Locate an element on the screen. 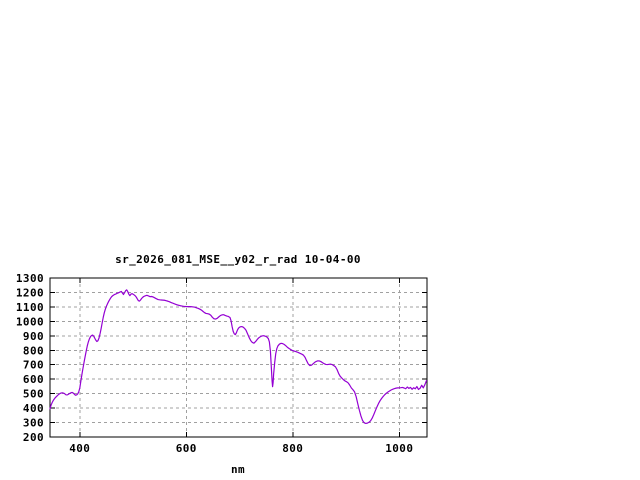 The image size is (640, 480). x-tick-label: 400 is located at coordinates (79, 448).